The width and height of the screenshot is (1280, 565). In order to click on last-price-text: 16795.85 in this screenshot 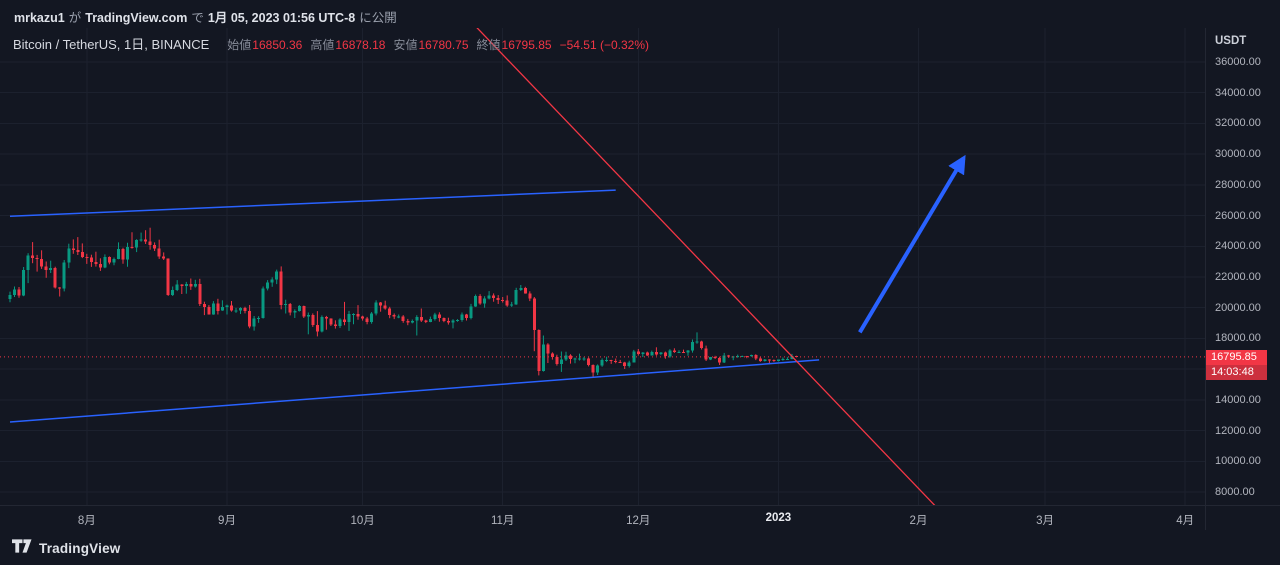, I will do `click(1234, 356)`.